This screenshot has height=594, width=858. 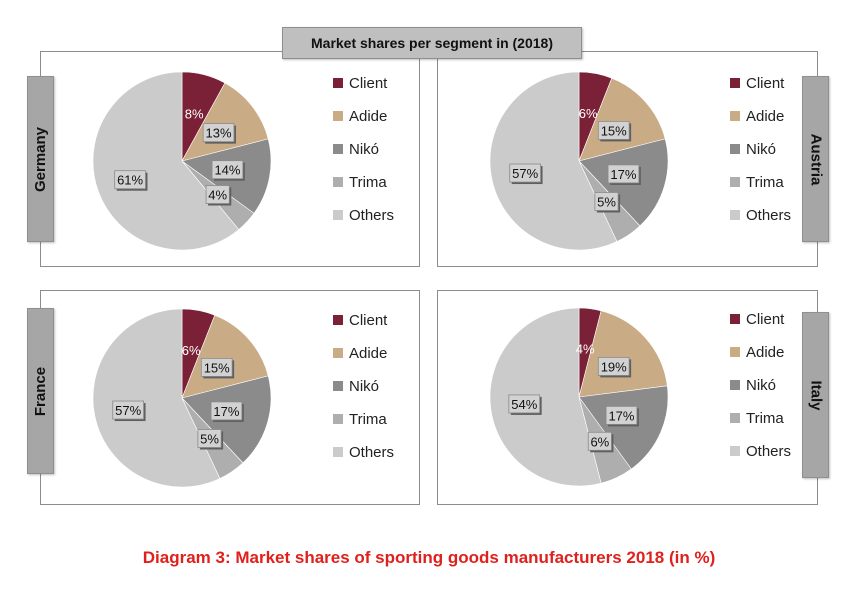 I want to click on country-austria: Austria, so click(x=815, y=159).